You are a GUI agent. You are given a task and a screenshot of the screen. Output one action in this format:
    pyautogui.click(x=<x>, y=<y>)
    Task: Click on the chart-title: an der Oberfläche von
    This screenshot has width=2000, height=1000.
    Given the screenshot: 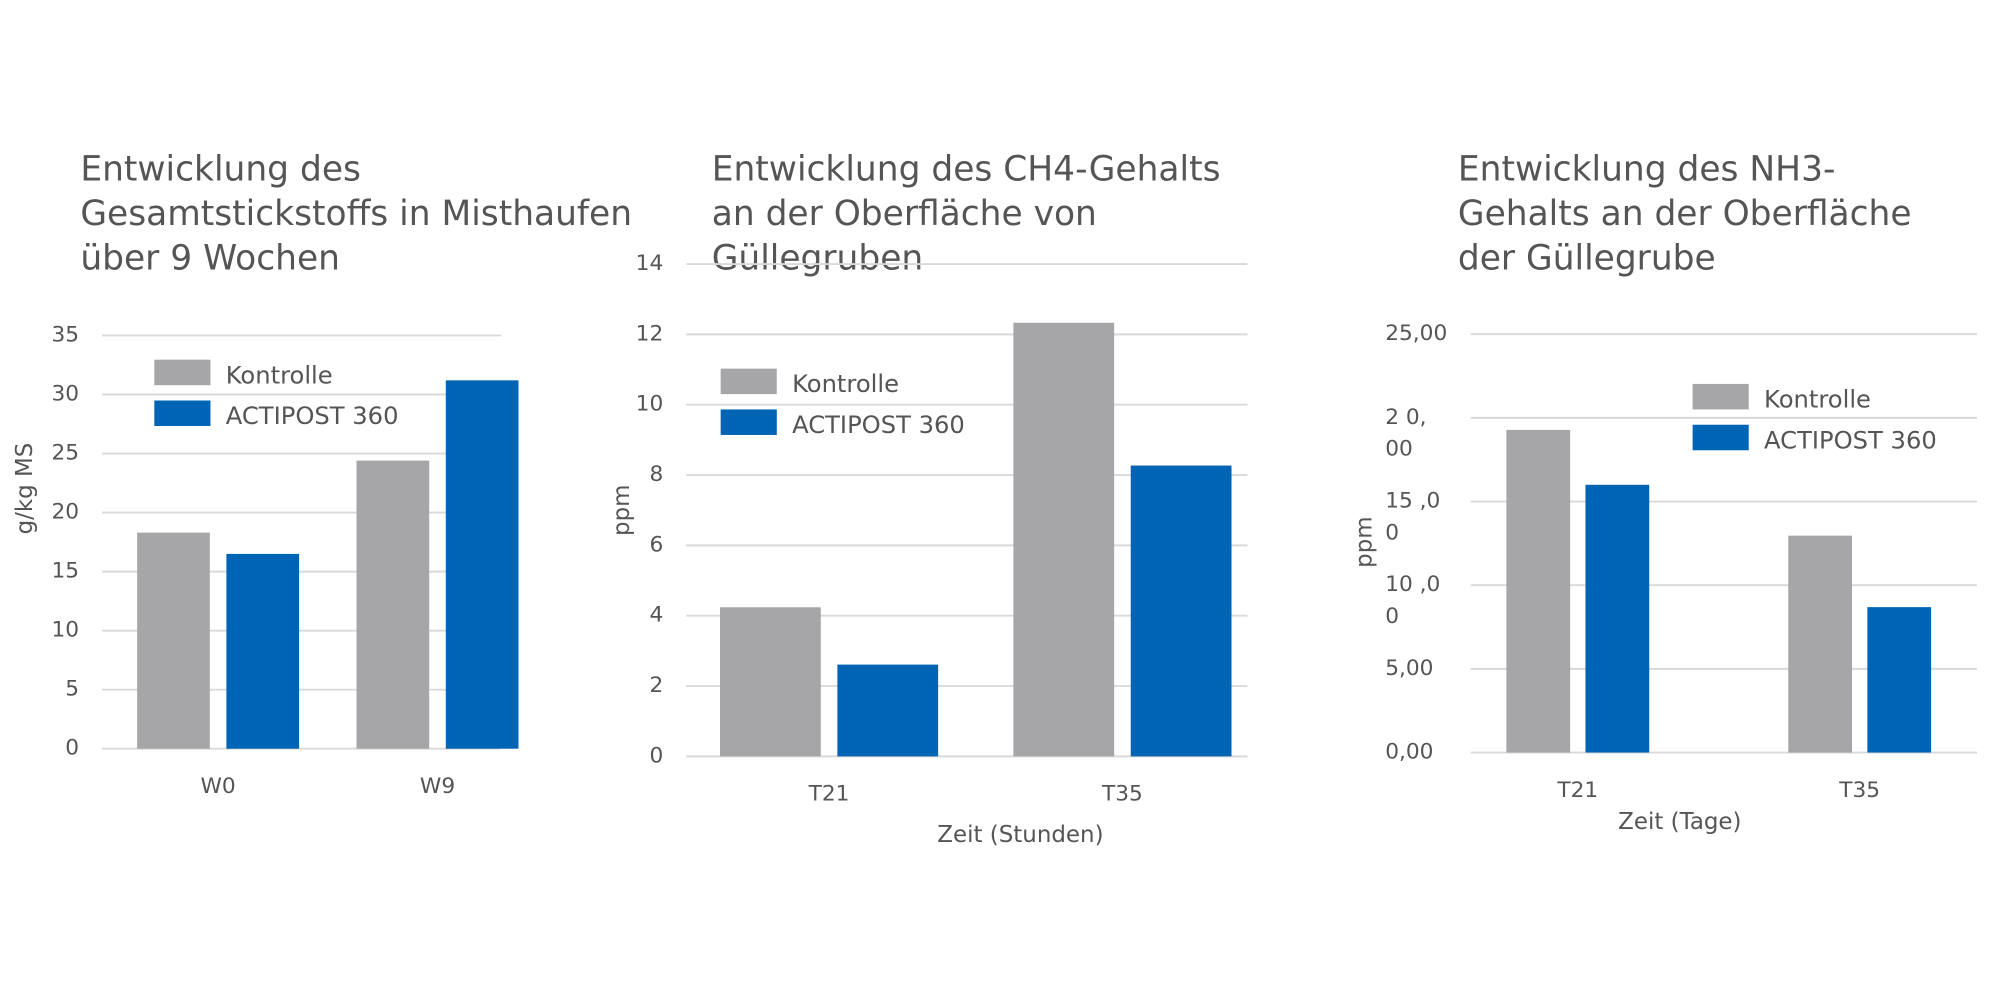 What is the action you would take?
    pyautogui.click(x=904, y=214)
    